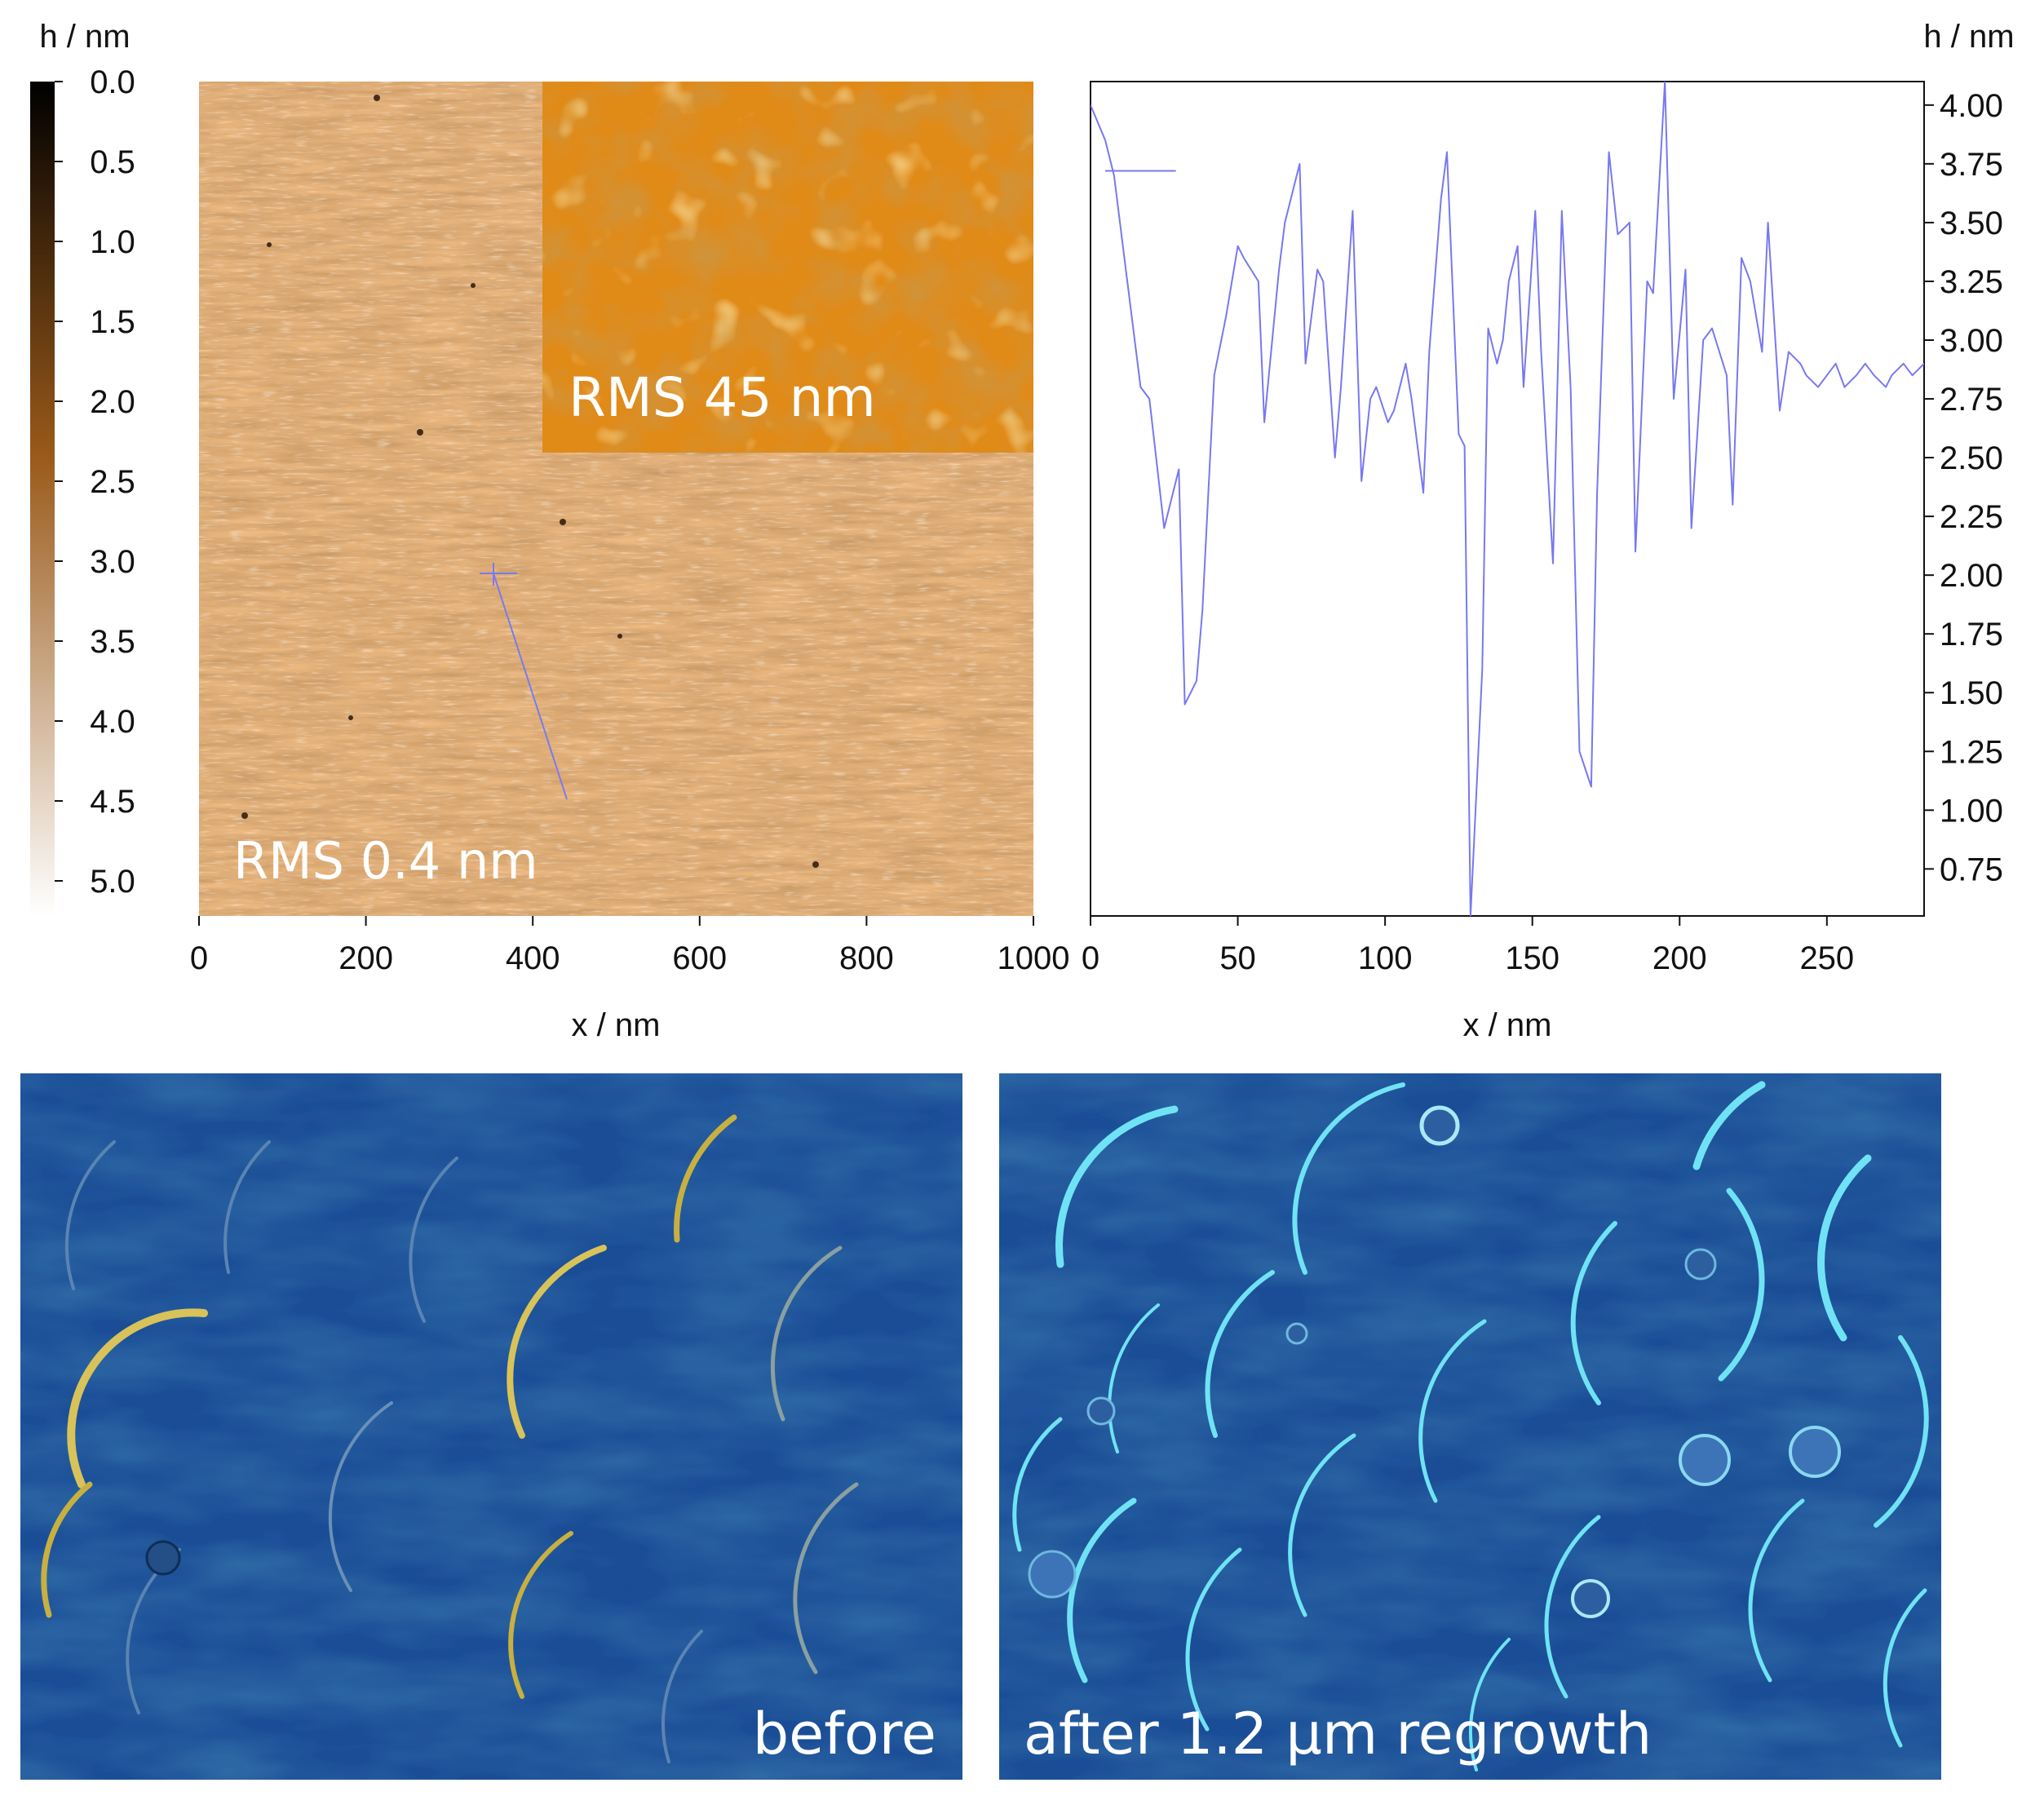  What do you see at coordinates (1972, 165) in the screenshot?
I see `profile-y-tick-label: 3.75` at bounding box center [1972, 165].